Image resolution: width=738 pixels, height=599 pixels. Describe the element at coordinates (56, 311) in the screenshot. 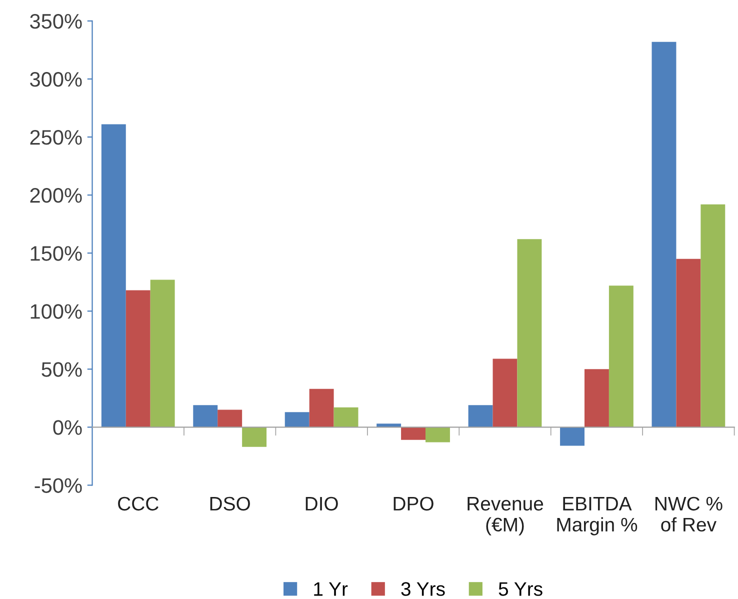

I see `y-tick-label: 100%` at that location.